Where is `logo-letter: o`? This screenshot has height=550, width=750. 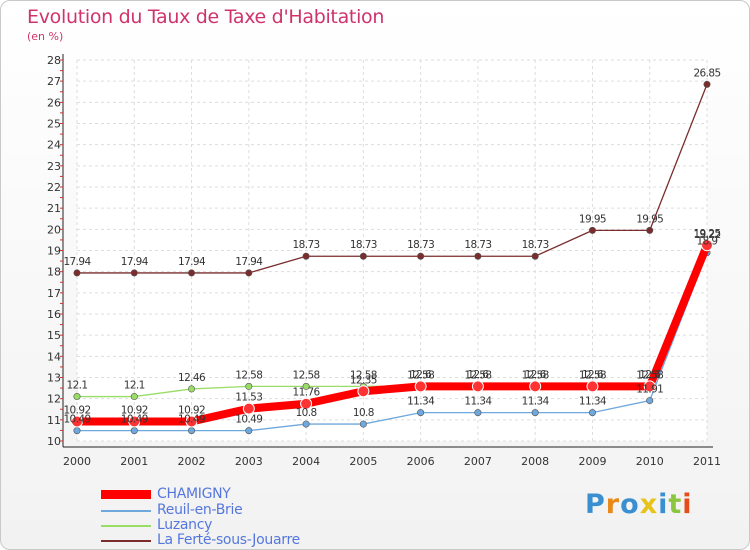
logo-letter: o is located at coordinates (630, 504).